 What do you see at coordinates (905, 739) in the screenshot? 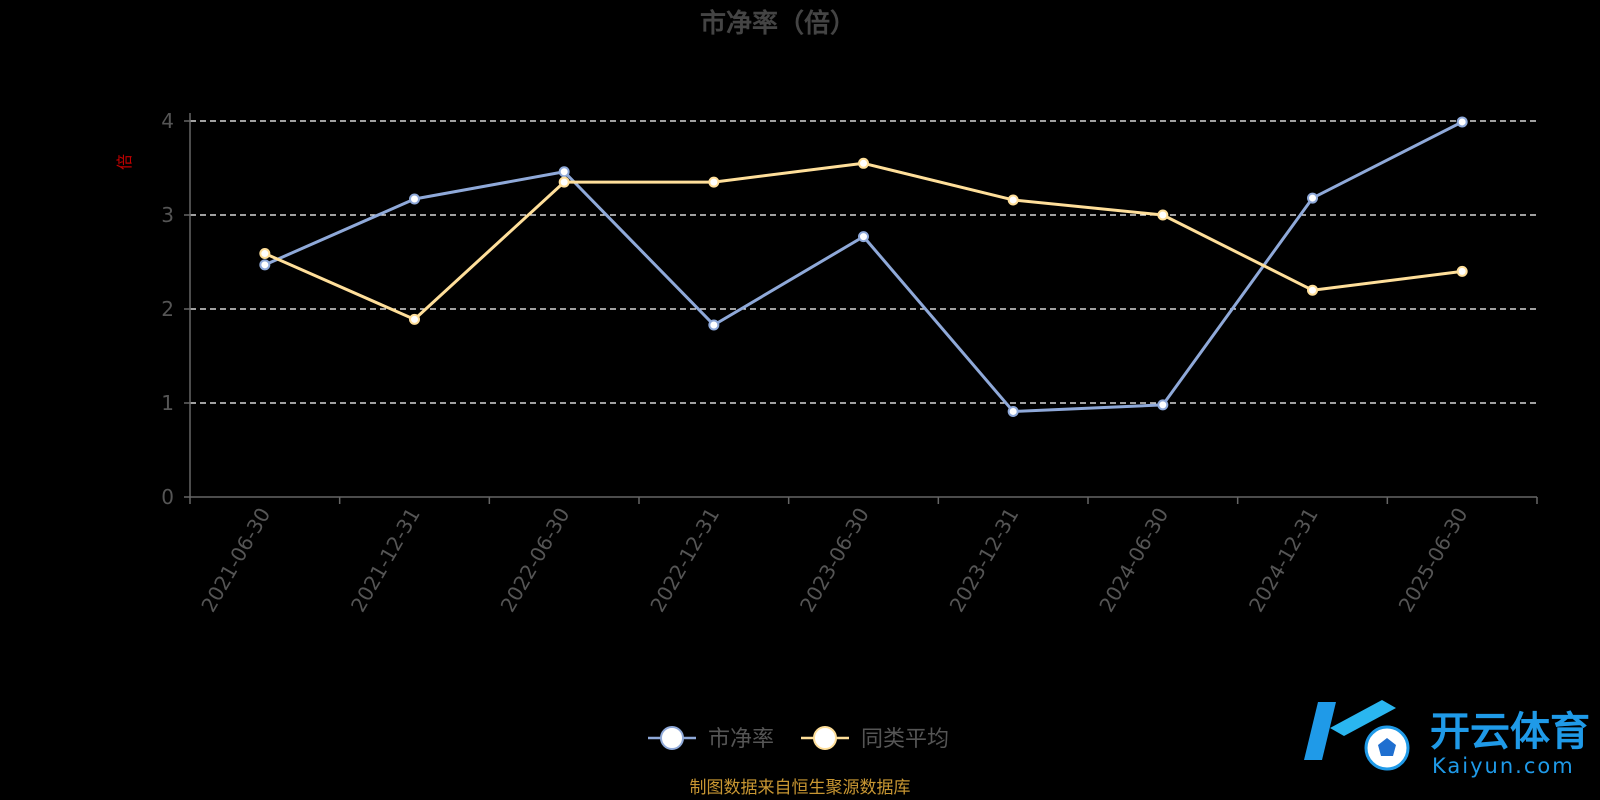
I see `legend-label: 同类平均` at bounding box center [905, 739].